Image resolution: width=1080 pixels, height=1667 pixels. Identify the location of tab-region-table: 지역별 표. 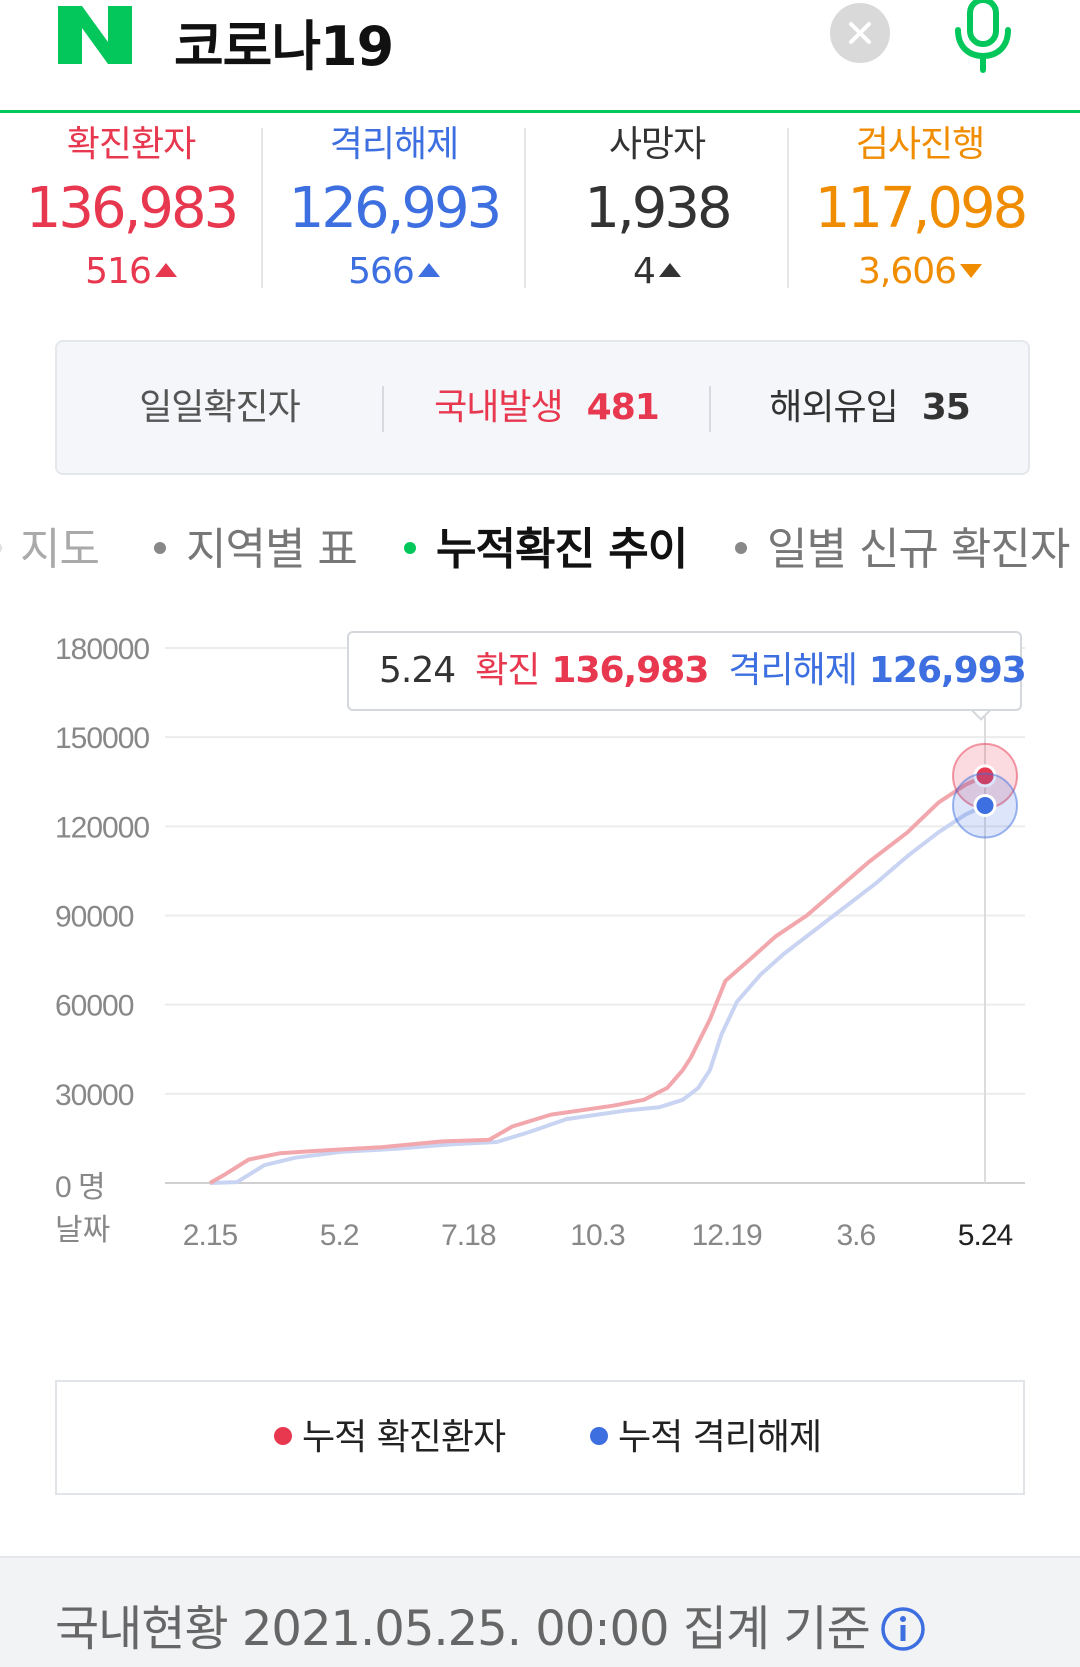
(256, 550).